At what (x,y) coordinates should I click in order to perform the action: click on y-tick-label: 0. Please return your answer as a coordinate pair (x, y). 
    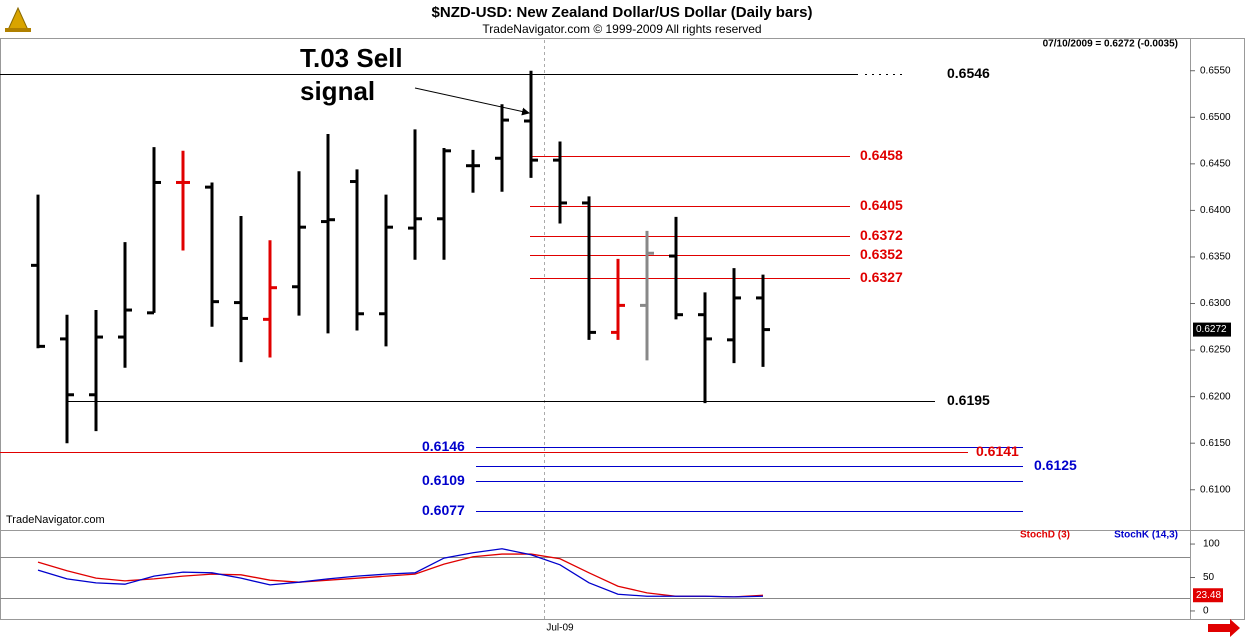
    Looking at the image, I should click on (1206, 611).